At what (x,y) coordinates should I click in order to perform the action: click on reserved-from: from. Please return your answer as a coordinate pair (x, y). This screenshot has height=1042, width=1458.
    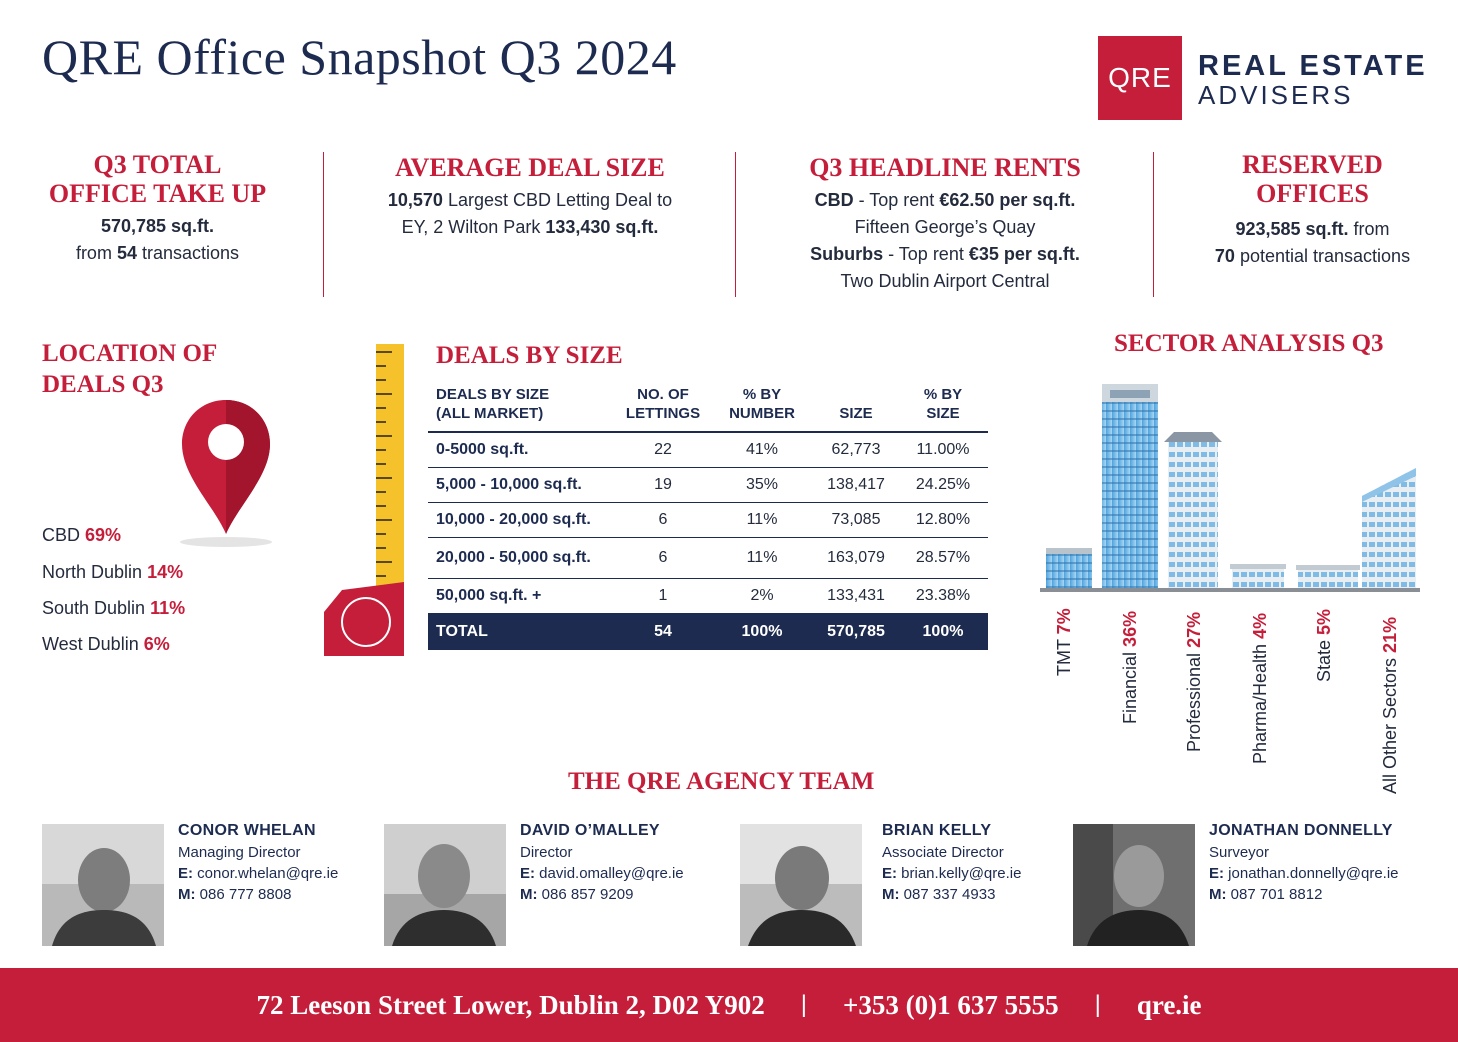
    Looking at the image, I should click on (1371, 229).